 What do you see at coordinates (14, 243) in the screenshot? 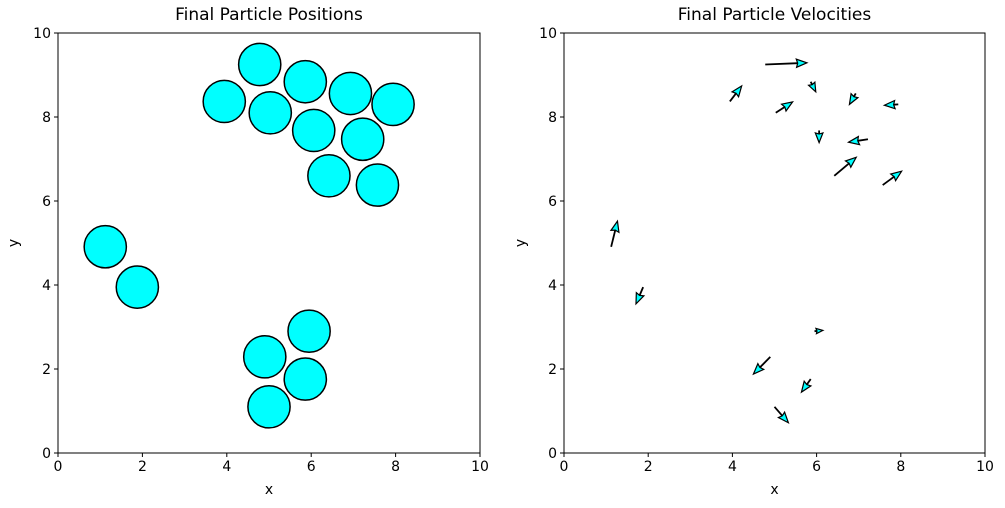
I see `positions-yaxis-label: y` at bounding box center [14, 243].